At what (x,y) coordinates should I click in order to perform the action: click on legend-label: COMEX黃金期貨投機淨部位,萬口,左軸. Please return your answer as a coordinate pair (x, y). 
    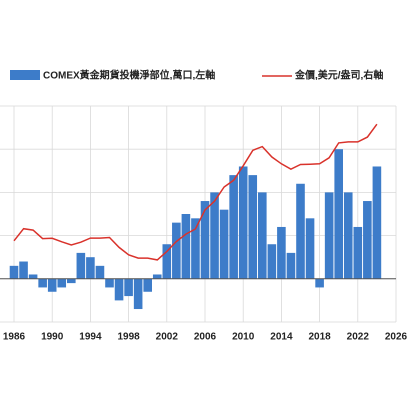
    Looking at the image, I should click on (129, 75).